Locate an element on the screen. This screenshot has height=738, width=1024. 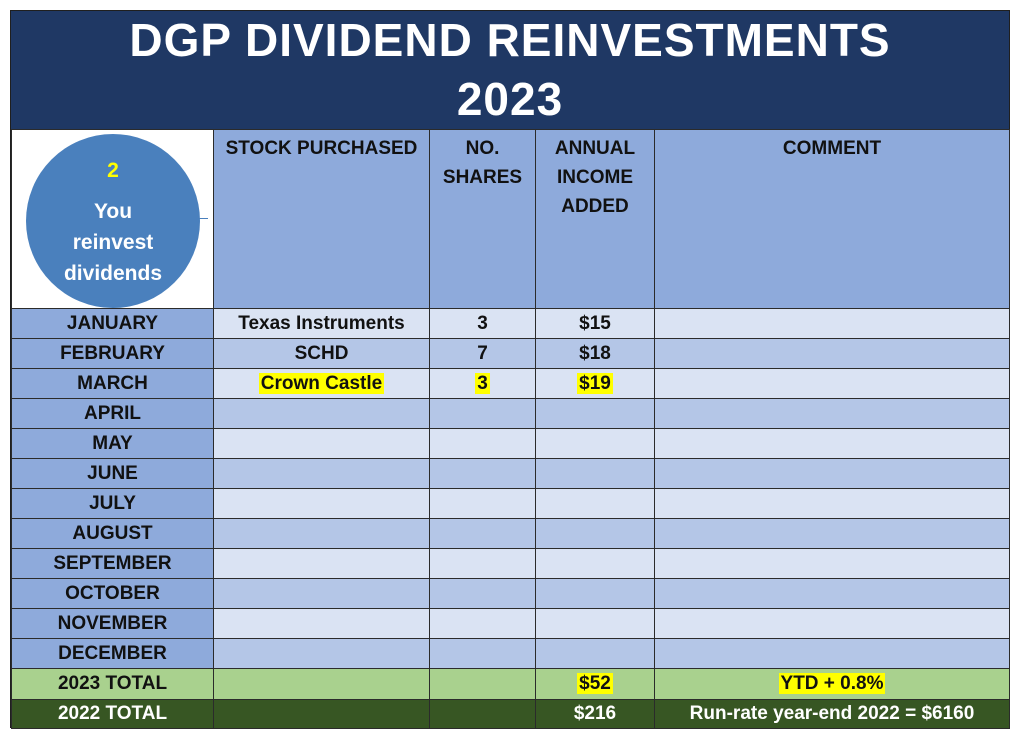
month-row-october: OCTOBER is located at coordinates (510, 593).